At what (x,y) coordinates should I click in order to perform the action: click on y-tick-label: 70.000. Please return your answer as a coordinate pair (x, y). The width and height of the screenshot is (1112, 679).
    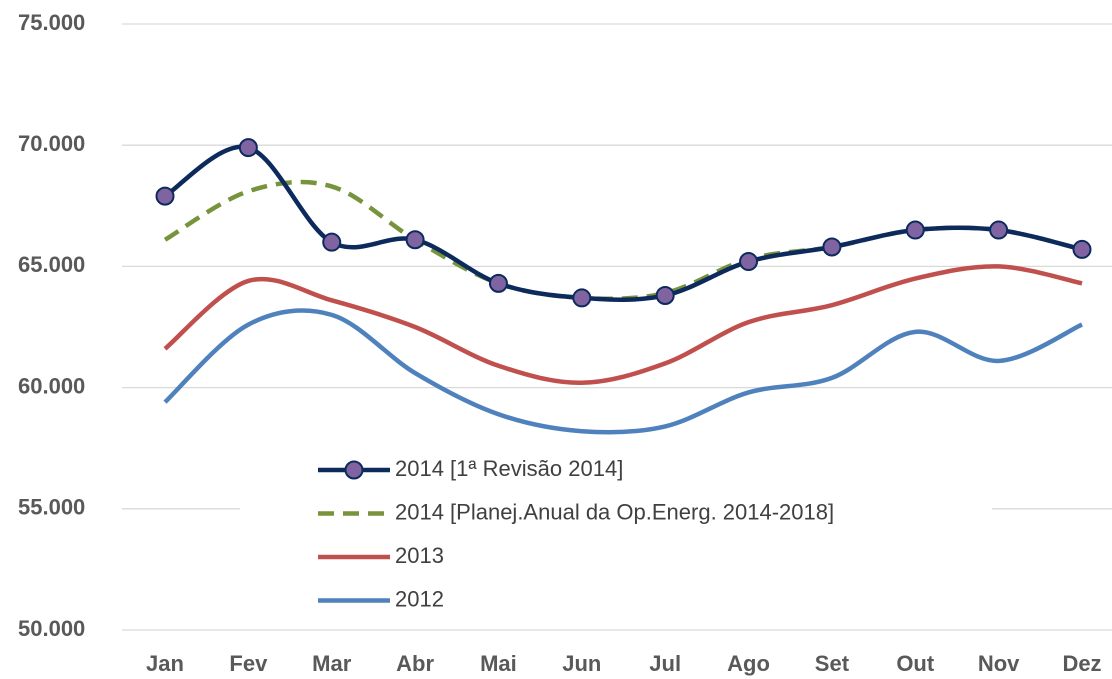
    Looking at the image, I should click on (51, 143).